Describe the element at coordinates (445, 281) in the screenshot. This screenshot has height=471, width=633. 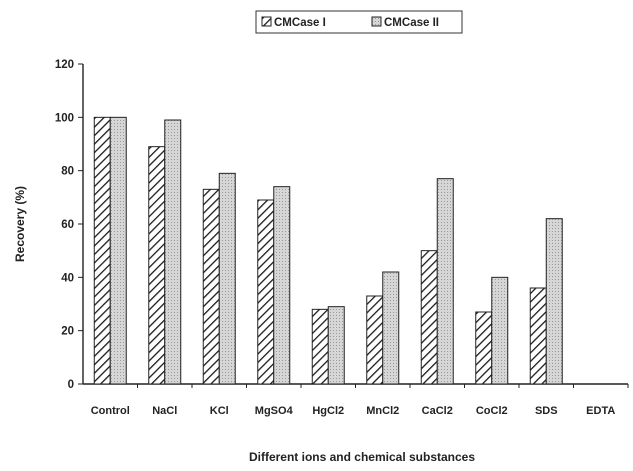
I see `bar-series-2-cacl2` at that location.